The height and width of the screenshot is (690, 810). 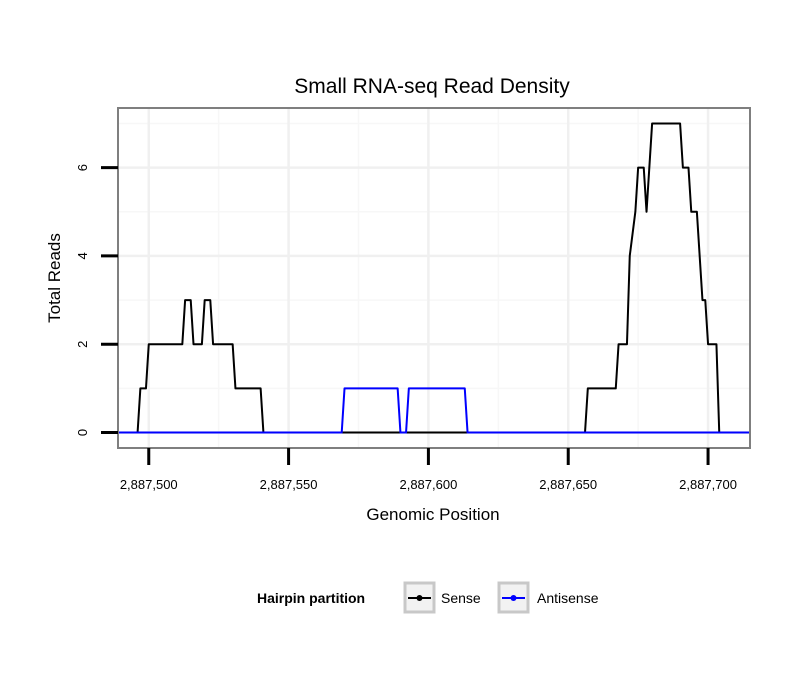 I want to click on legend: Hairpin partition Sense Antisense, so click(x=428, y=597).